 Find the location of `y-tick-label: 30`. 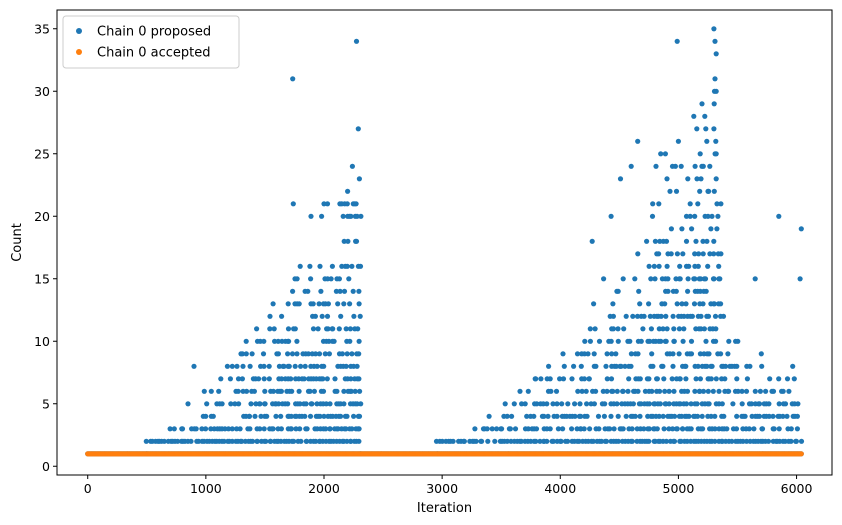

y-tick-label: 30 is located at coordinates (42, 91).